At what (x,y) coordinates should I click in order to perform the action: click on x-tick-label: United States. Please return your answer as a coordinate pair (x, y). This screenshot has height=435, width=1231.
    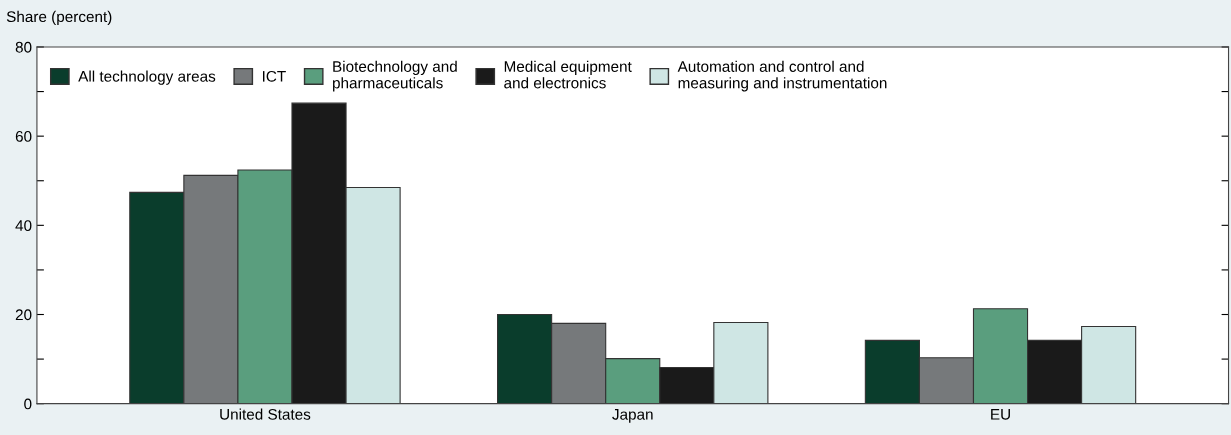
    Looking at the image, I should click on (265, 414).